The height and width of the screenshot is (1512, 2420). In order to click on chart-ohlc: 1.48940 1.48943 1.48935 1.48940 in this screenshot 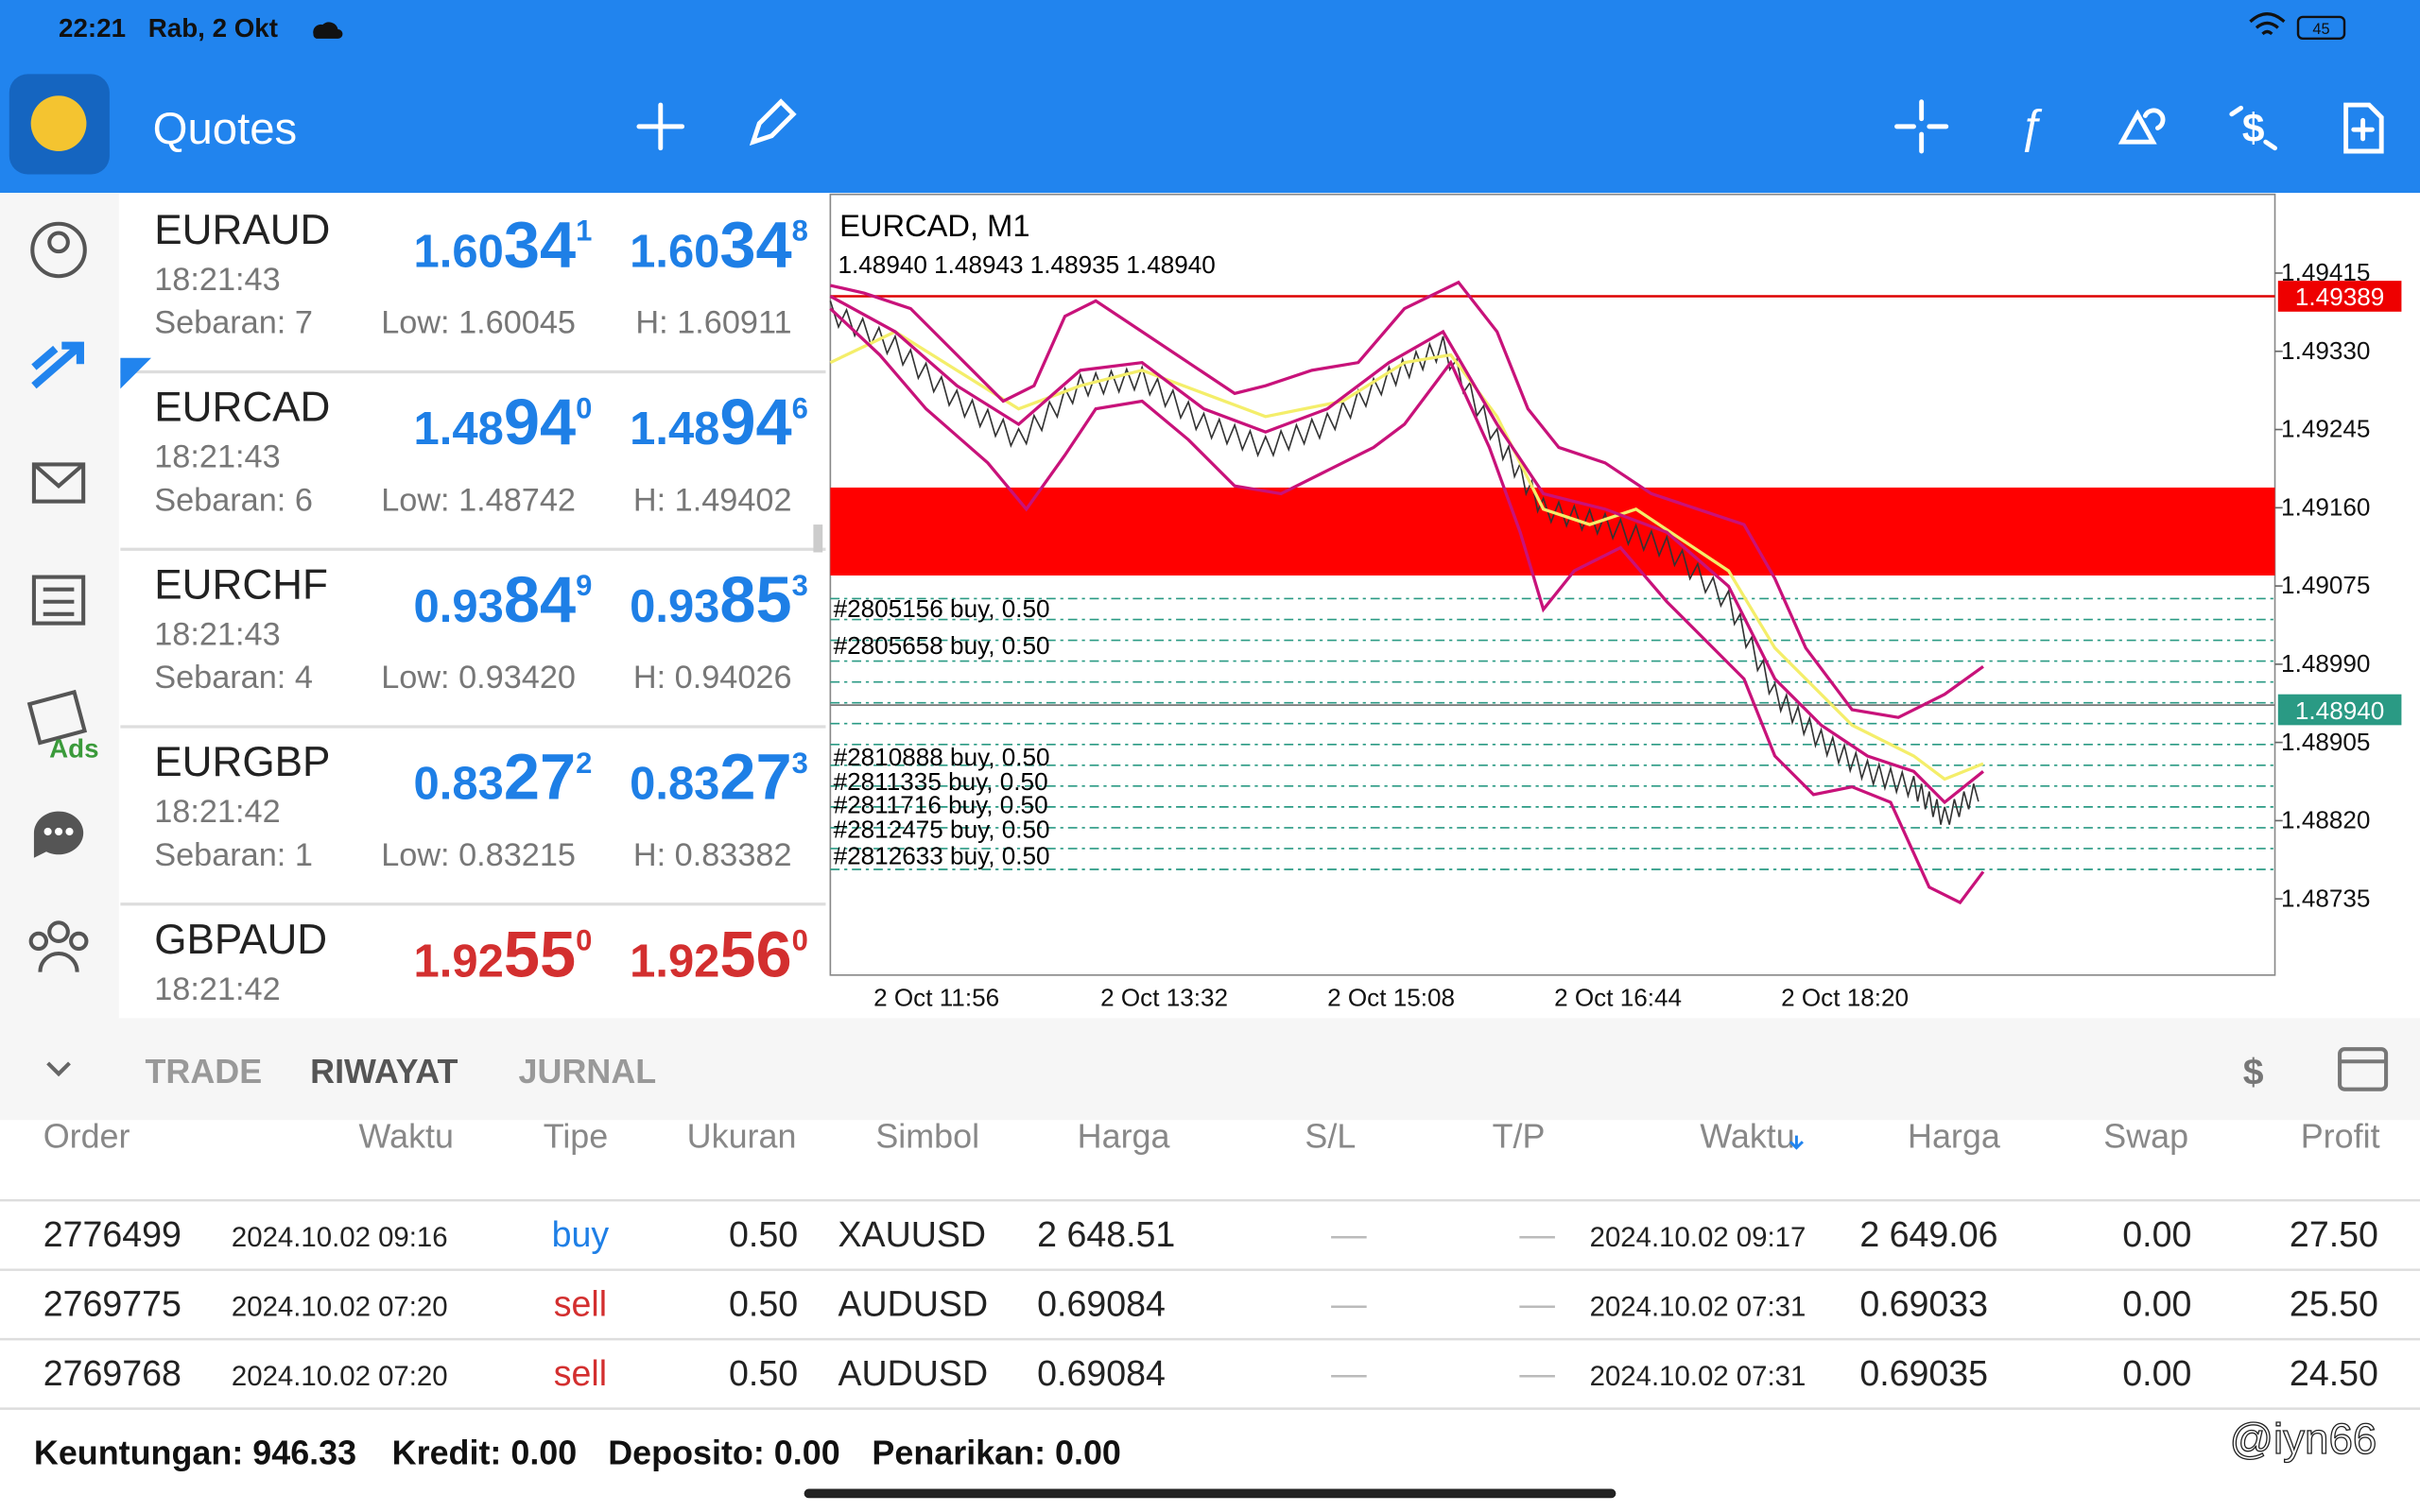, I will do `click(1027, 264)`.